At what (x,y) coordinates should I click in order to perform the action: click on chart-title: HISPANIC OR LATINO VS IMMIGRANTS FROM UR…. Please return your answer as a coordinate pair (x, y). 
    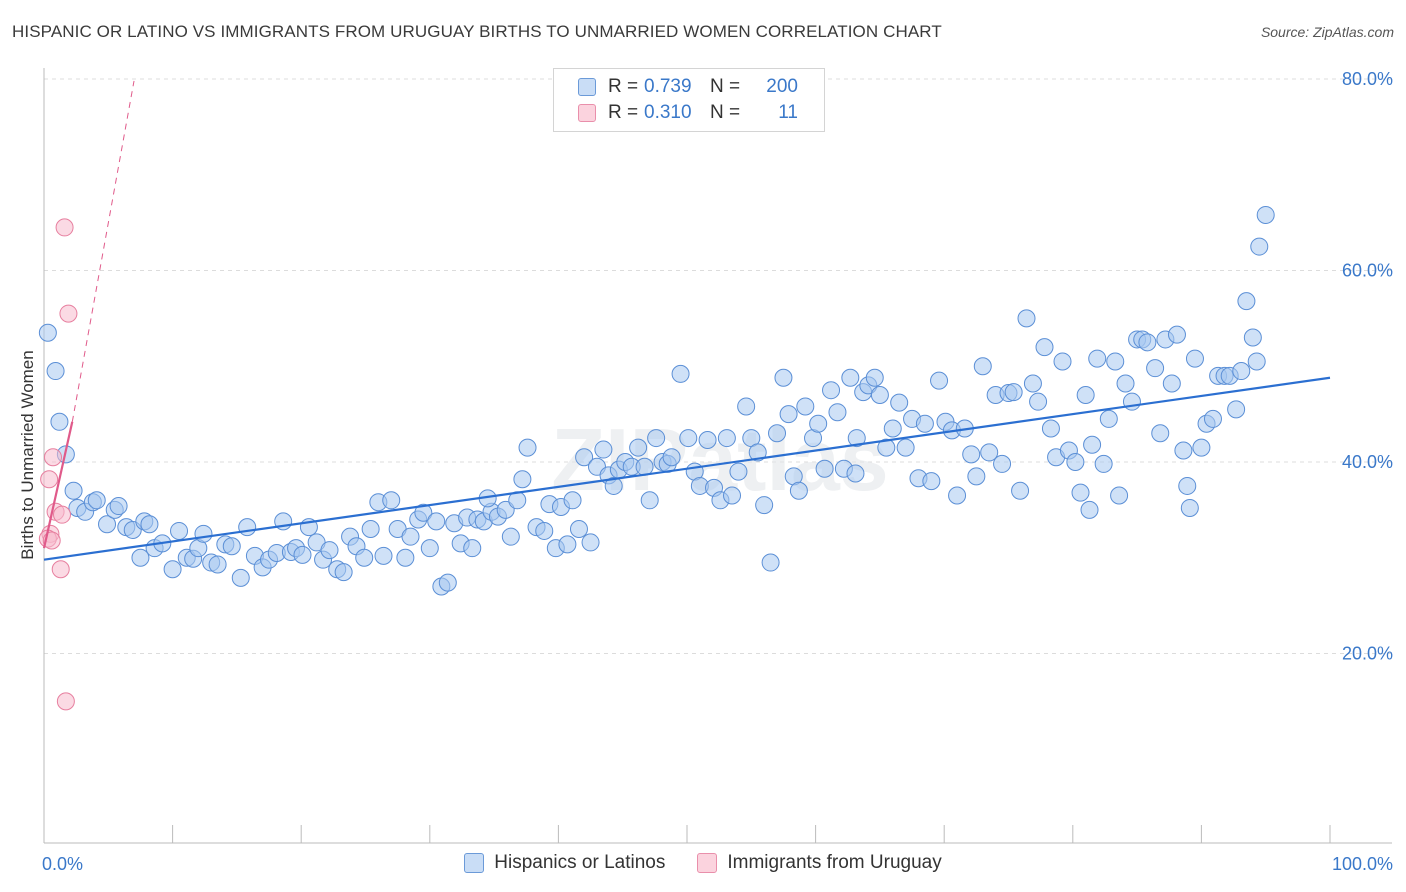
    Looking at the image, I should click on (477, 31).